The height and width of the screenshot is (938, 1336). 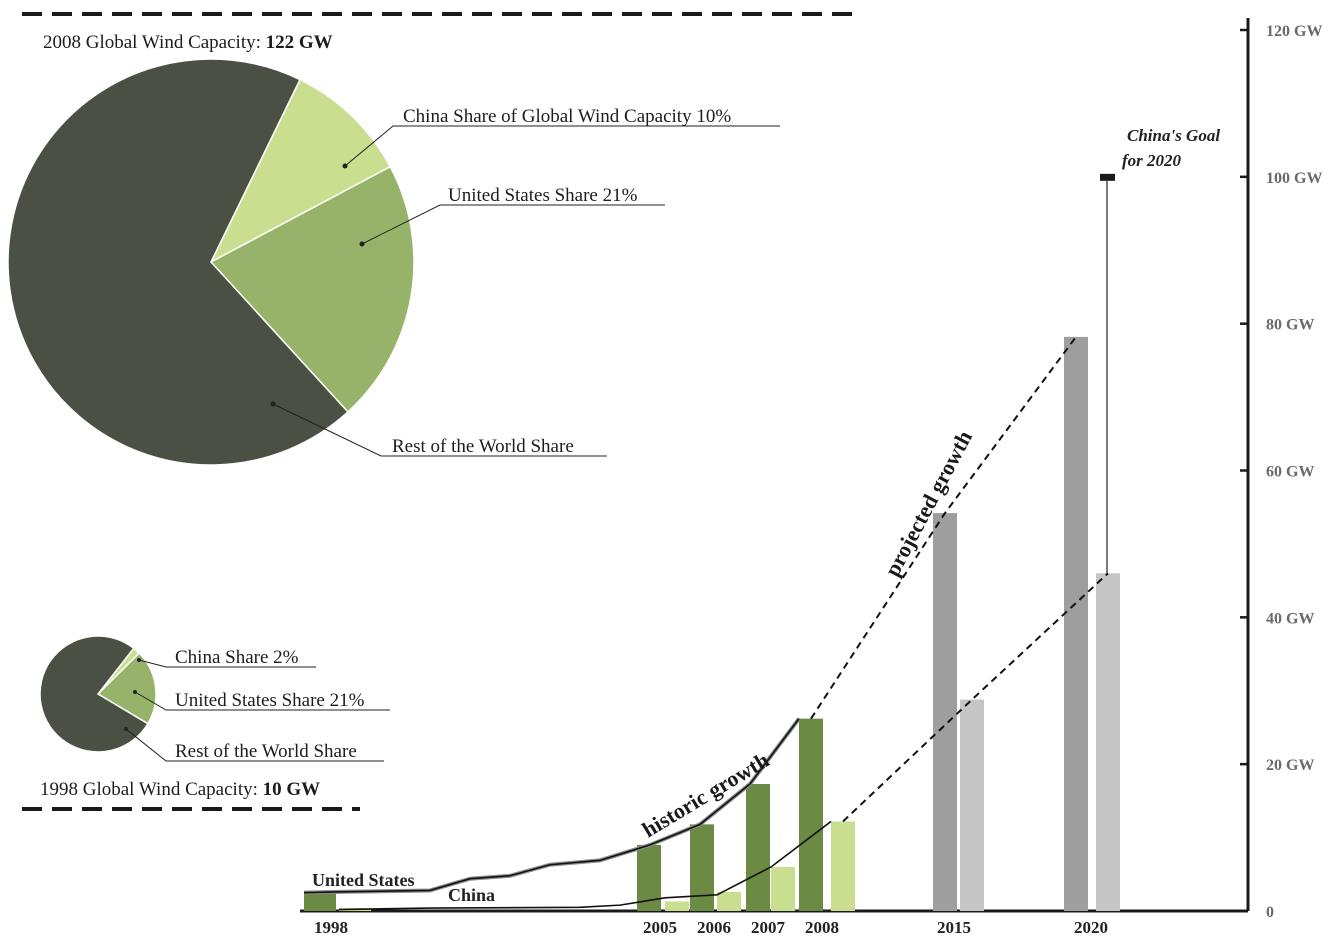 What do you see at coordinates (543, 195) in the screenshot?
I see `pie-2008-us-label: United States Share 21%` at bounding box center [543, 195].